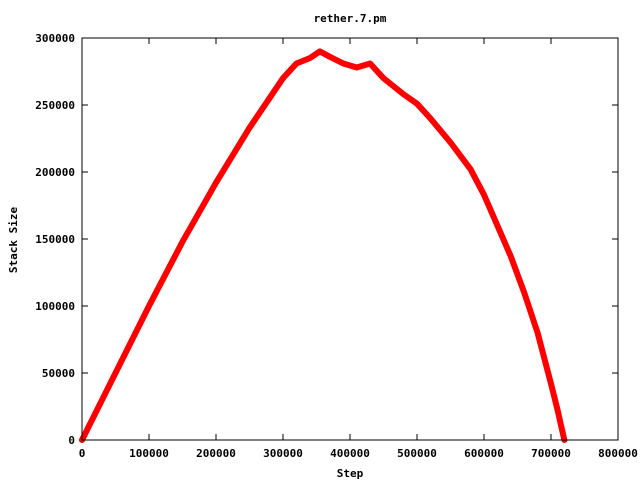 This screenshot has height=480, width=640. I want to click on y-tick-label: 0, so click(71, 440).